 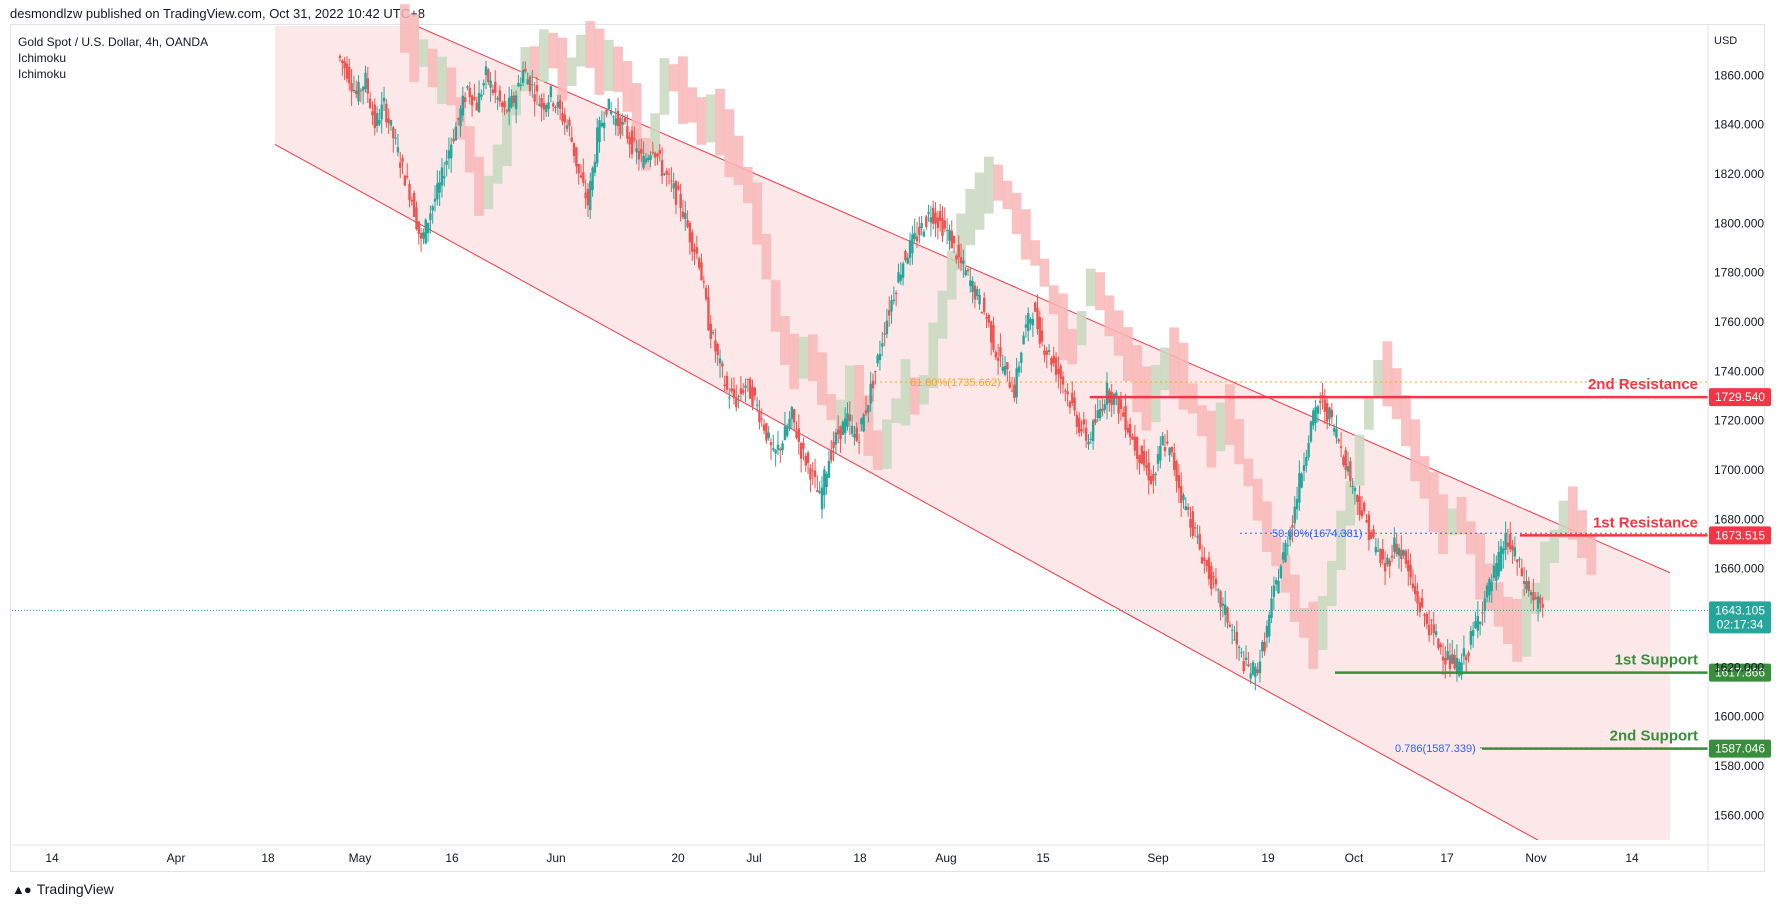 What do you see at coordinates (1158, 858) in the screenshot?
I see `x-tick-label: Sep` at bounding box center [1158, 858].